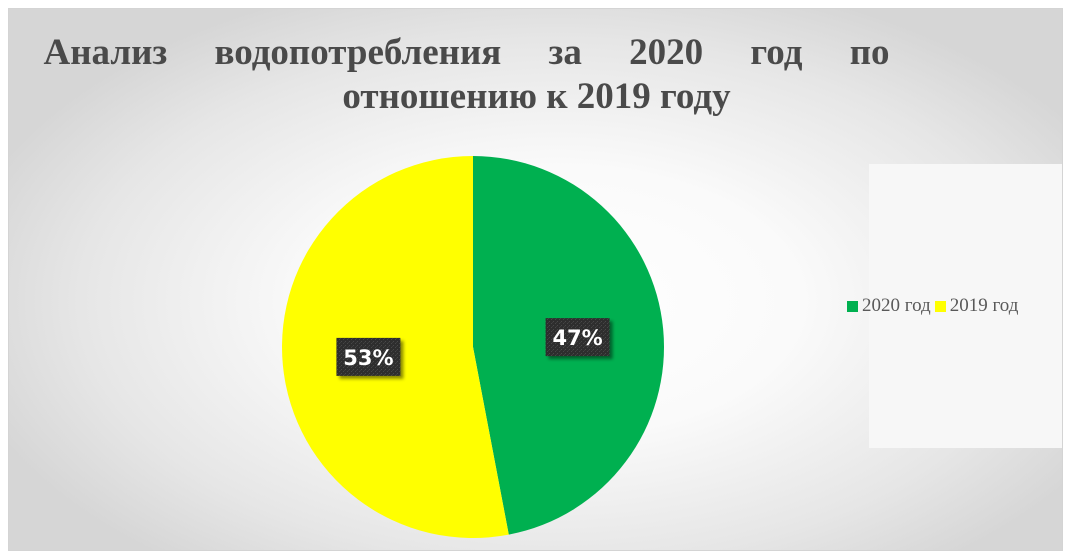 The width and height of the screenshot is (1070, 558). I want to click on data-label-2020: 47%, so click(577, 337).